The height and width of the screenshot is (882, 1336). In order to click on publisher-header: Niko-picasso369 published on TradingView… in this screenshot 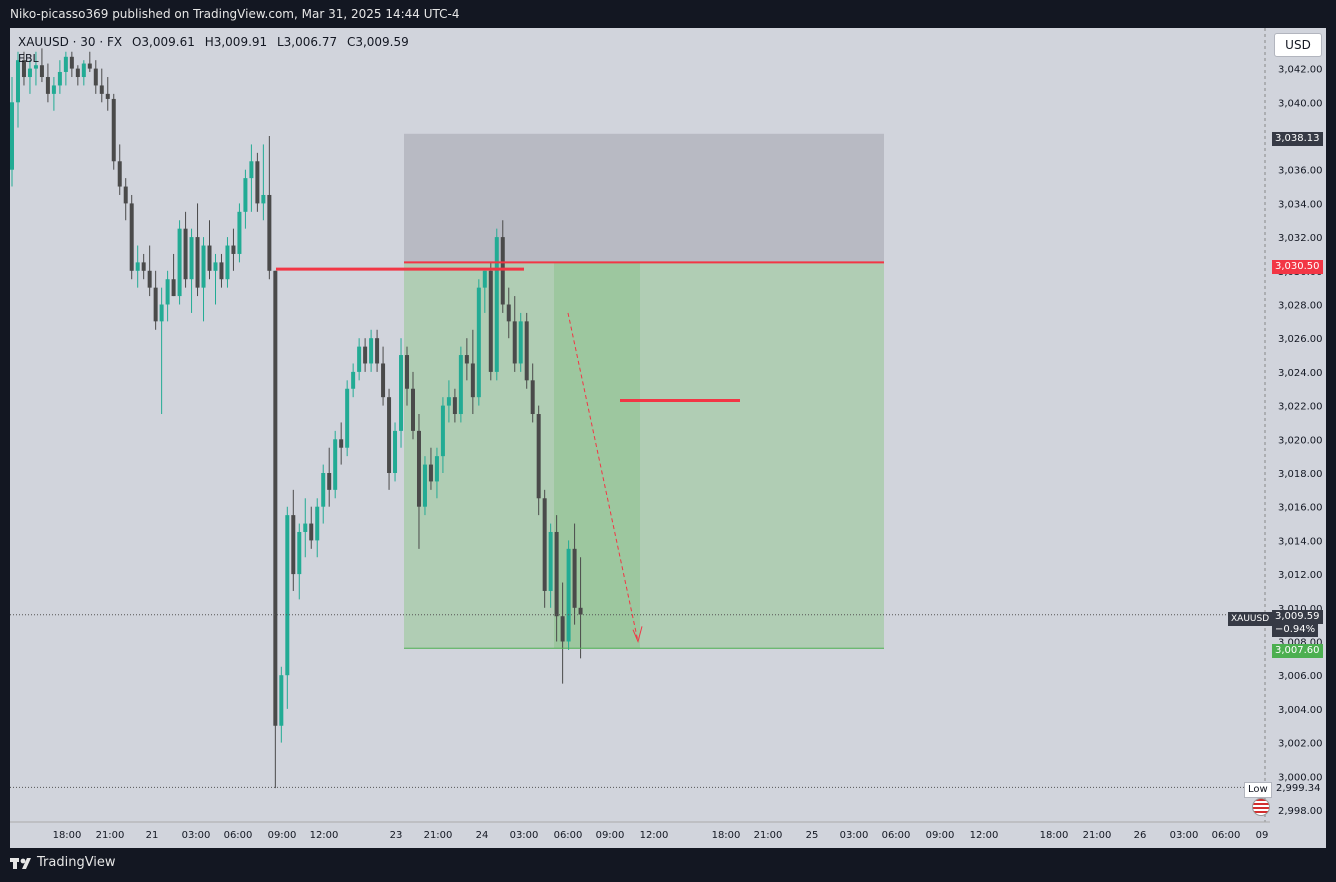, I will do `click(668, 14)`.